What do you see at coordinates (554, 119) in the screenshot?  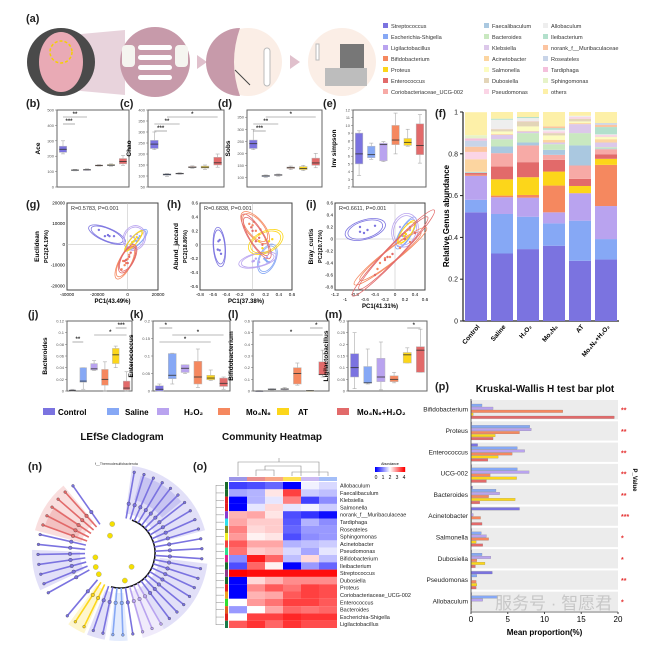 I see `bar-segment-others` at bounding box center [554, 119].